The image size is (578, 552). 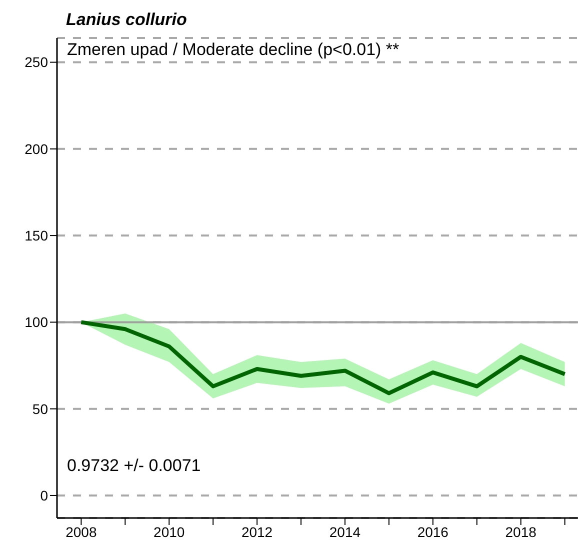 I want to click on x-tick-label: 2016, so click(x=433, y=532).